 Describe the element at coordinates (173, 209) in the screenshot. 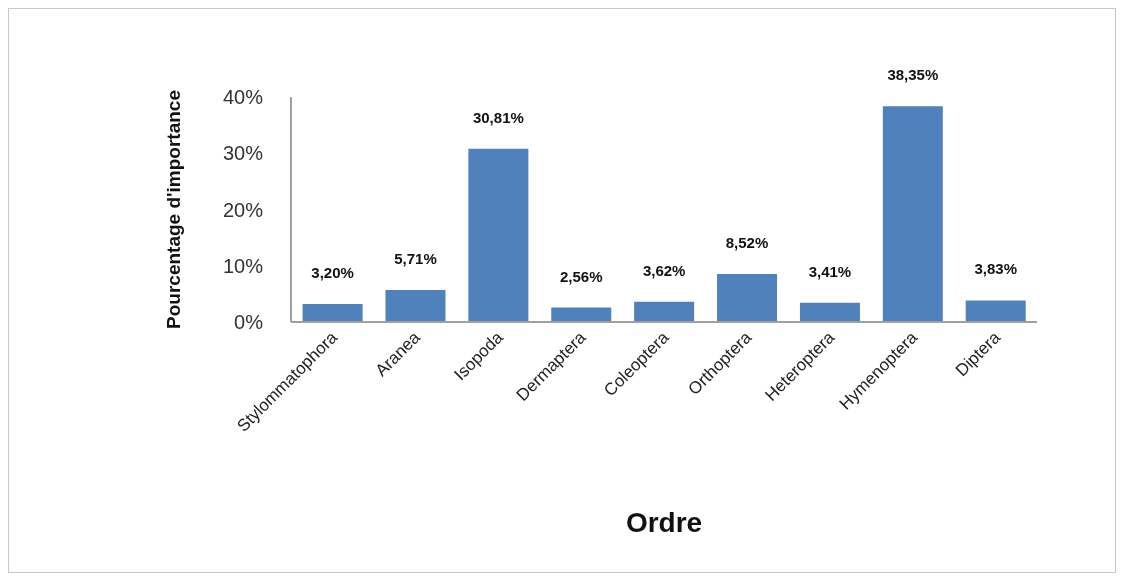

I see `y-axis-title: Pourcentage d'importance` at that location.